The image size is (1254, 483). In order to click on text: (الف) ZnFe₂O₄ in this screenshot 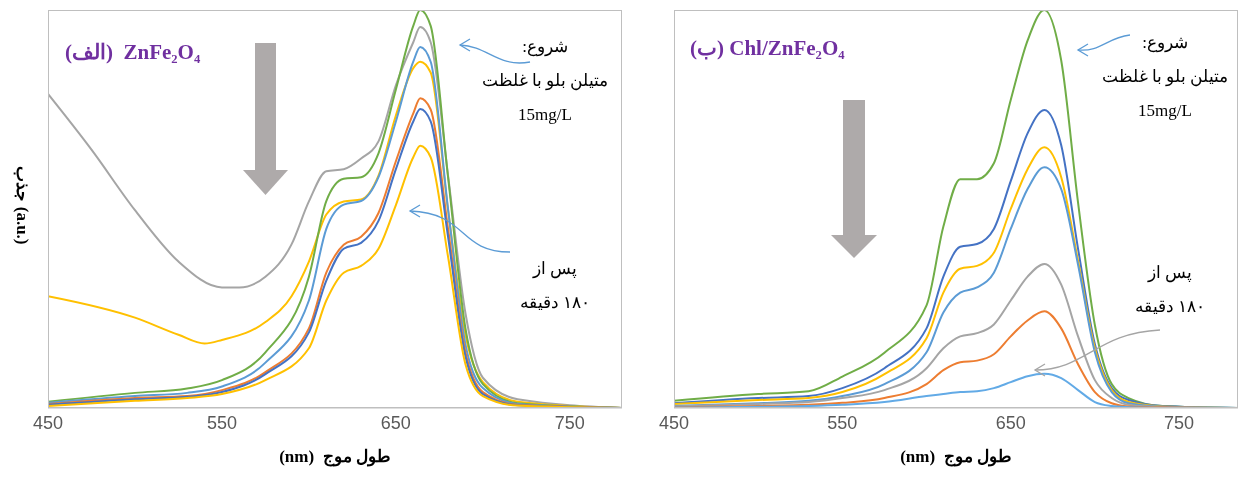, I will do `click(133, 52)`.